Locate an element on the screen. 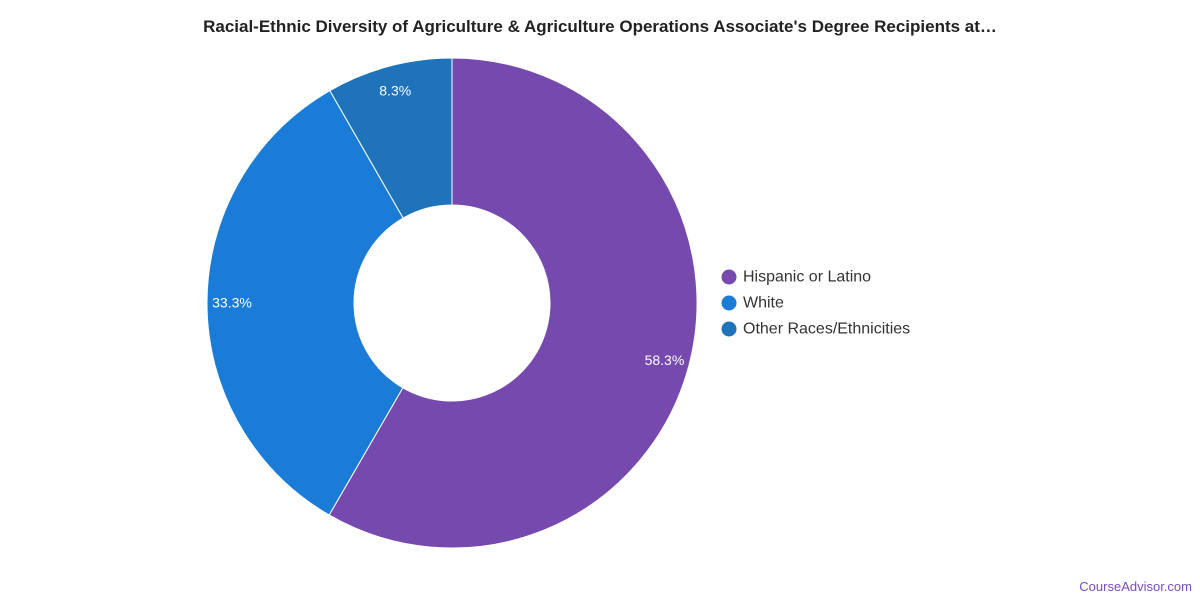 Image resolution: width=1200 pixels, height=600 pixels. legend-item-other-races-ethnicities: Other Races/Ethnicities is located at coordinates (816, 329).